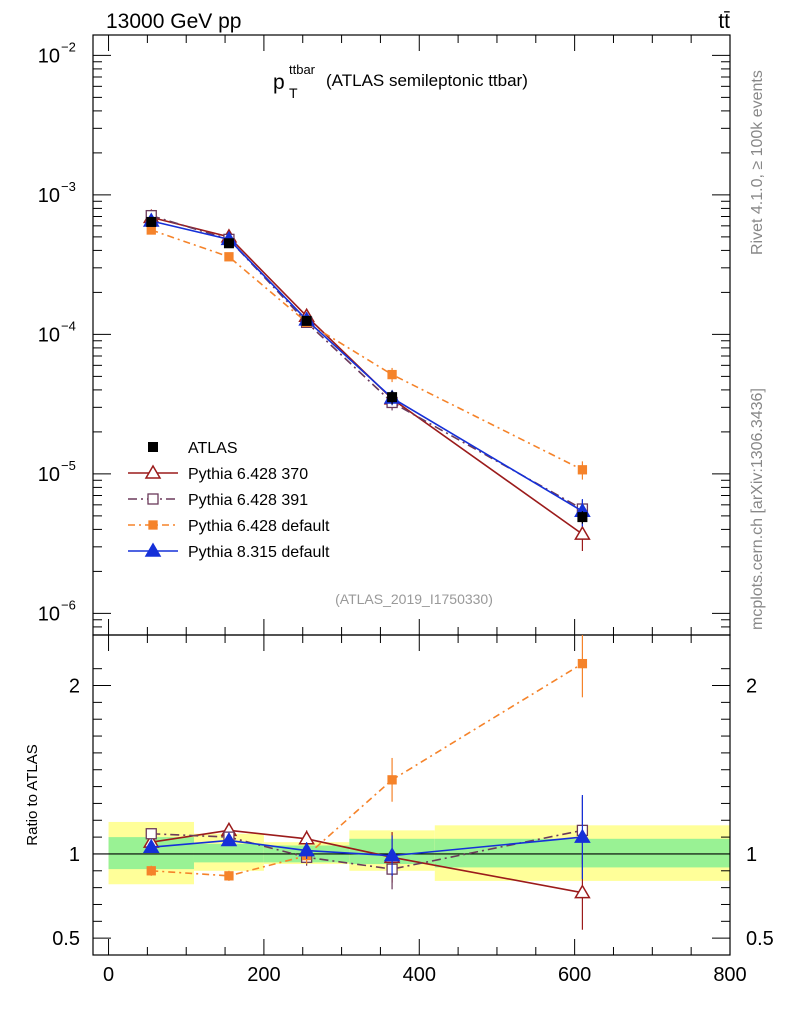 Image resolution: width=786 pixels, height=1024 pixels. I want to click on header-energy-label: 13000 GeV pp, so click(173, 21).